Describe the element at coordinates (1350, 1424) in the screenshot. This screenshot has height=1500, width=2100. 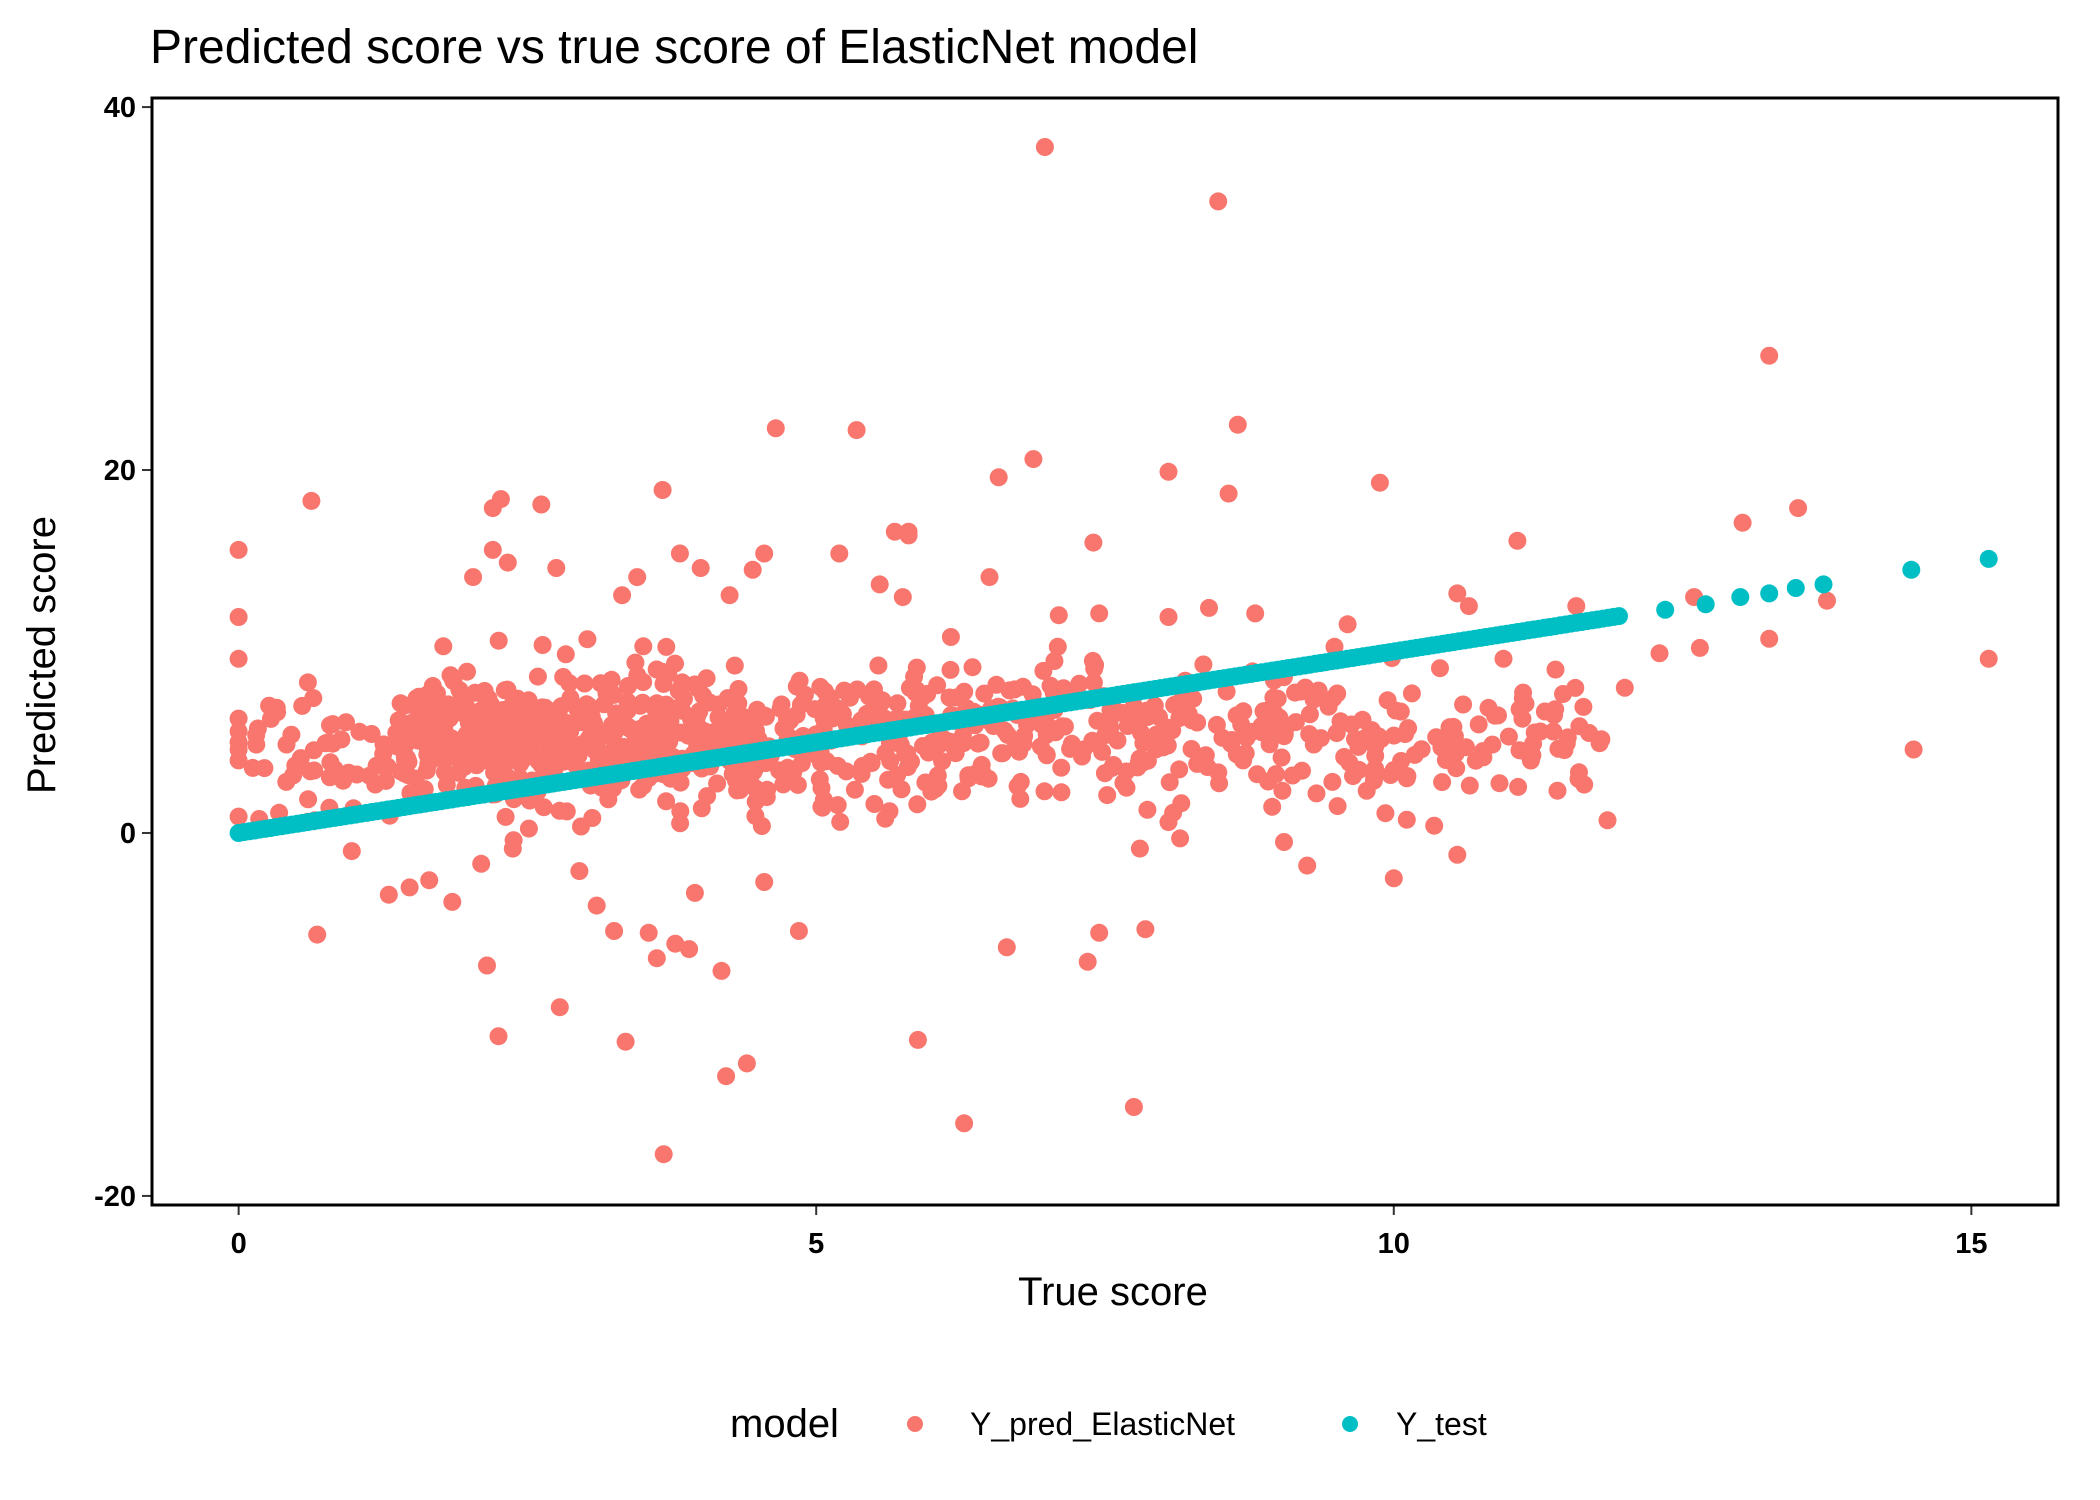
I see `legend-key-y-test` at that location.